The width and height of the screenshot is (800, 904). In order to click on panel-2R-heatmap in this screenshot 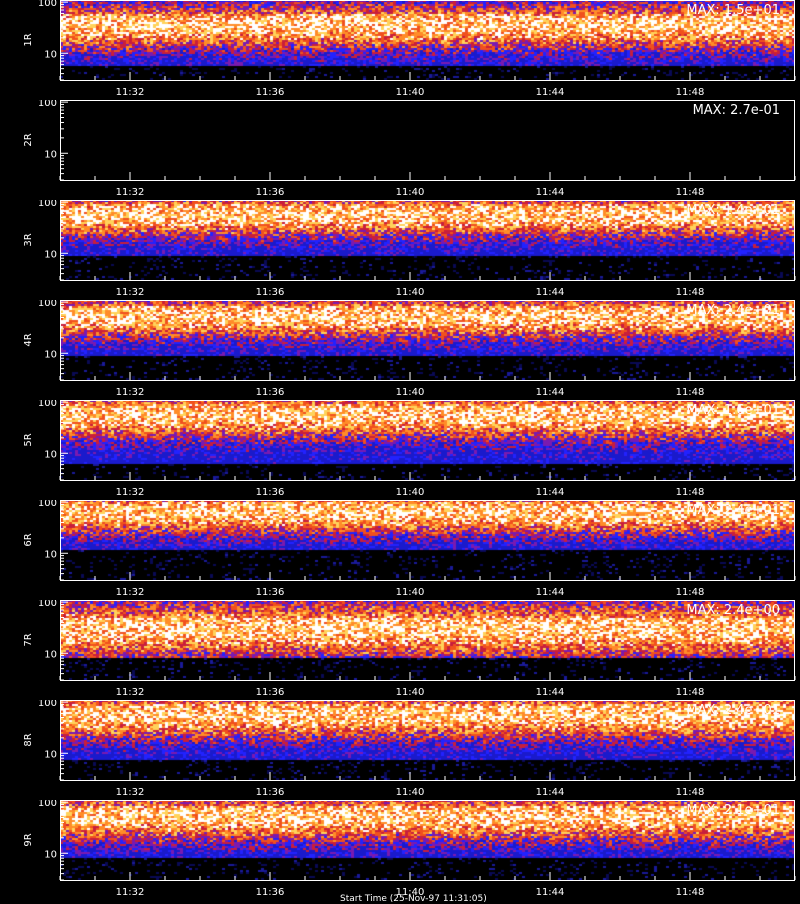, I will do `click(427, 140)`.